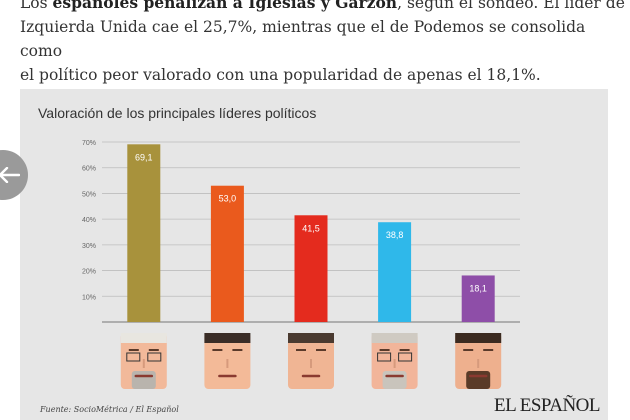 This screenshot has width=630, height=420. What do you see at coordinates (395, 235) in the screenshot?
I see `bar-value-label: 38,8` at bounding box center [395, 235].